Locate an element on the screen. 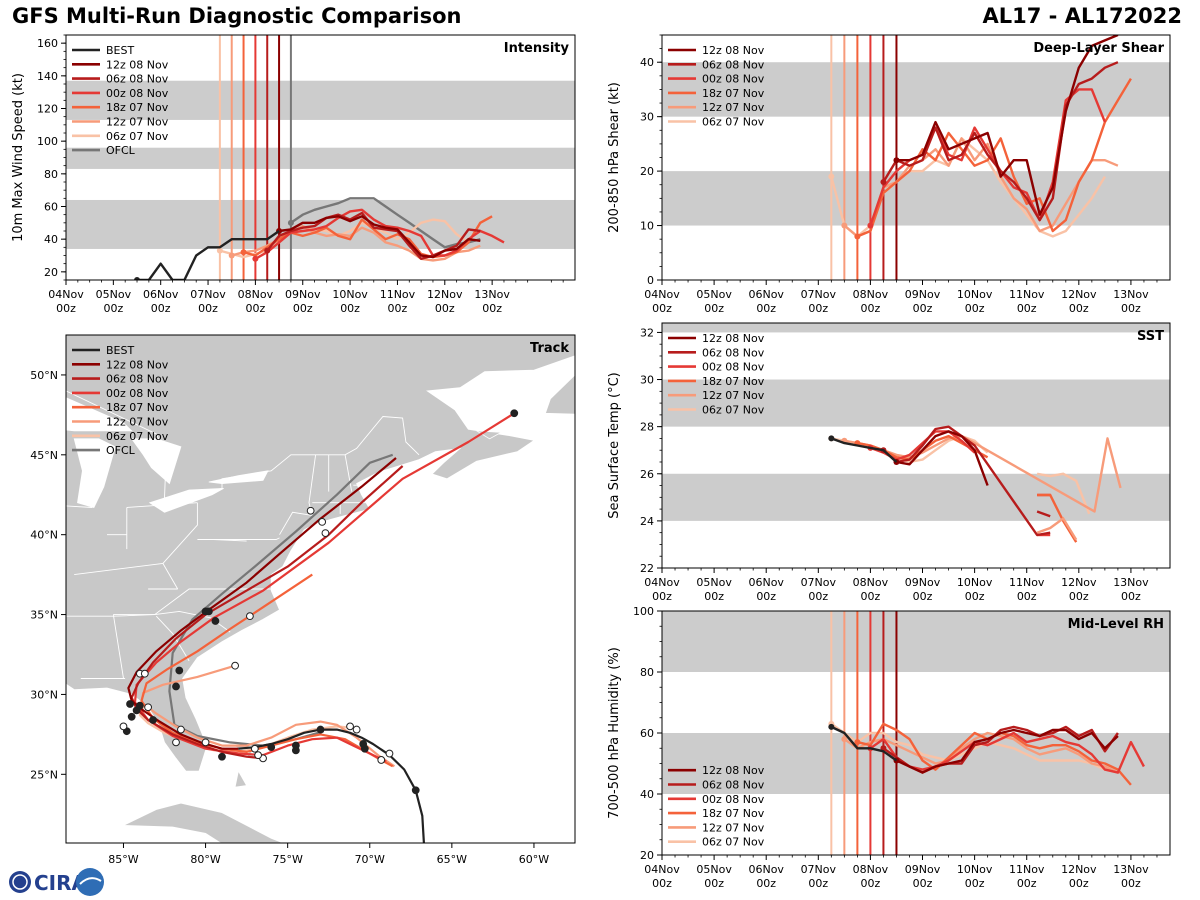 The width and height of the screenshot is (1200, 900). y-tick-label: 40°N is located at coordinates (44, 535).